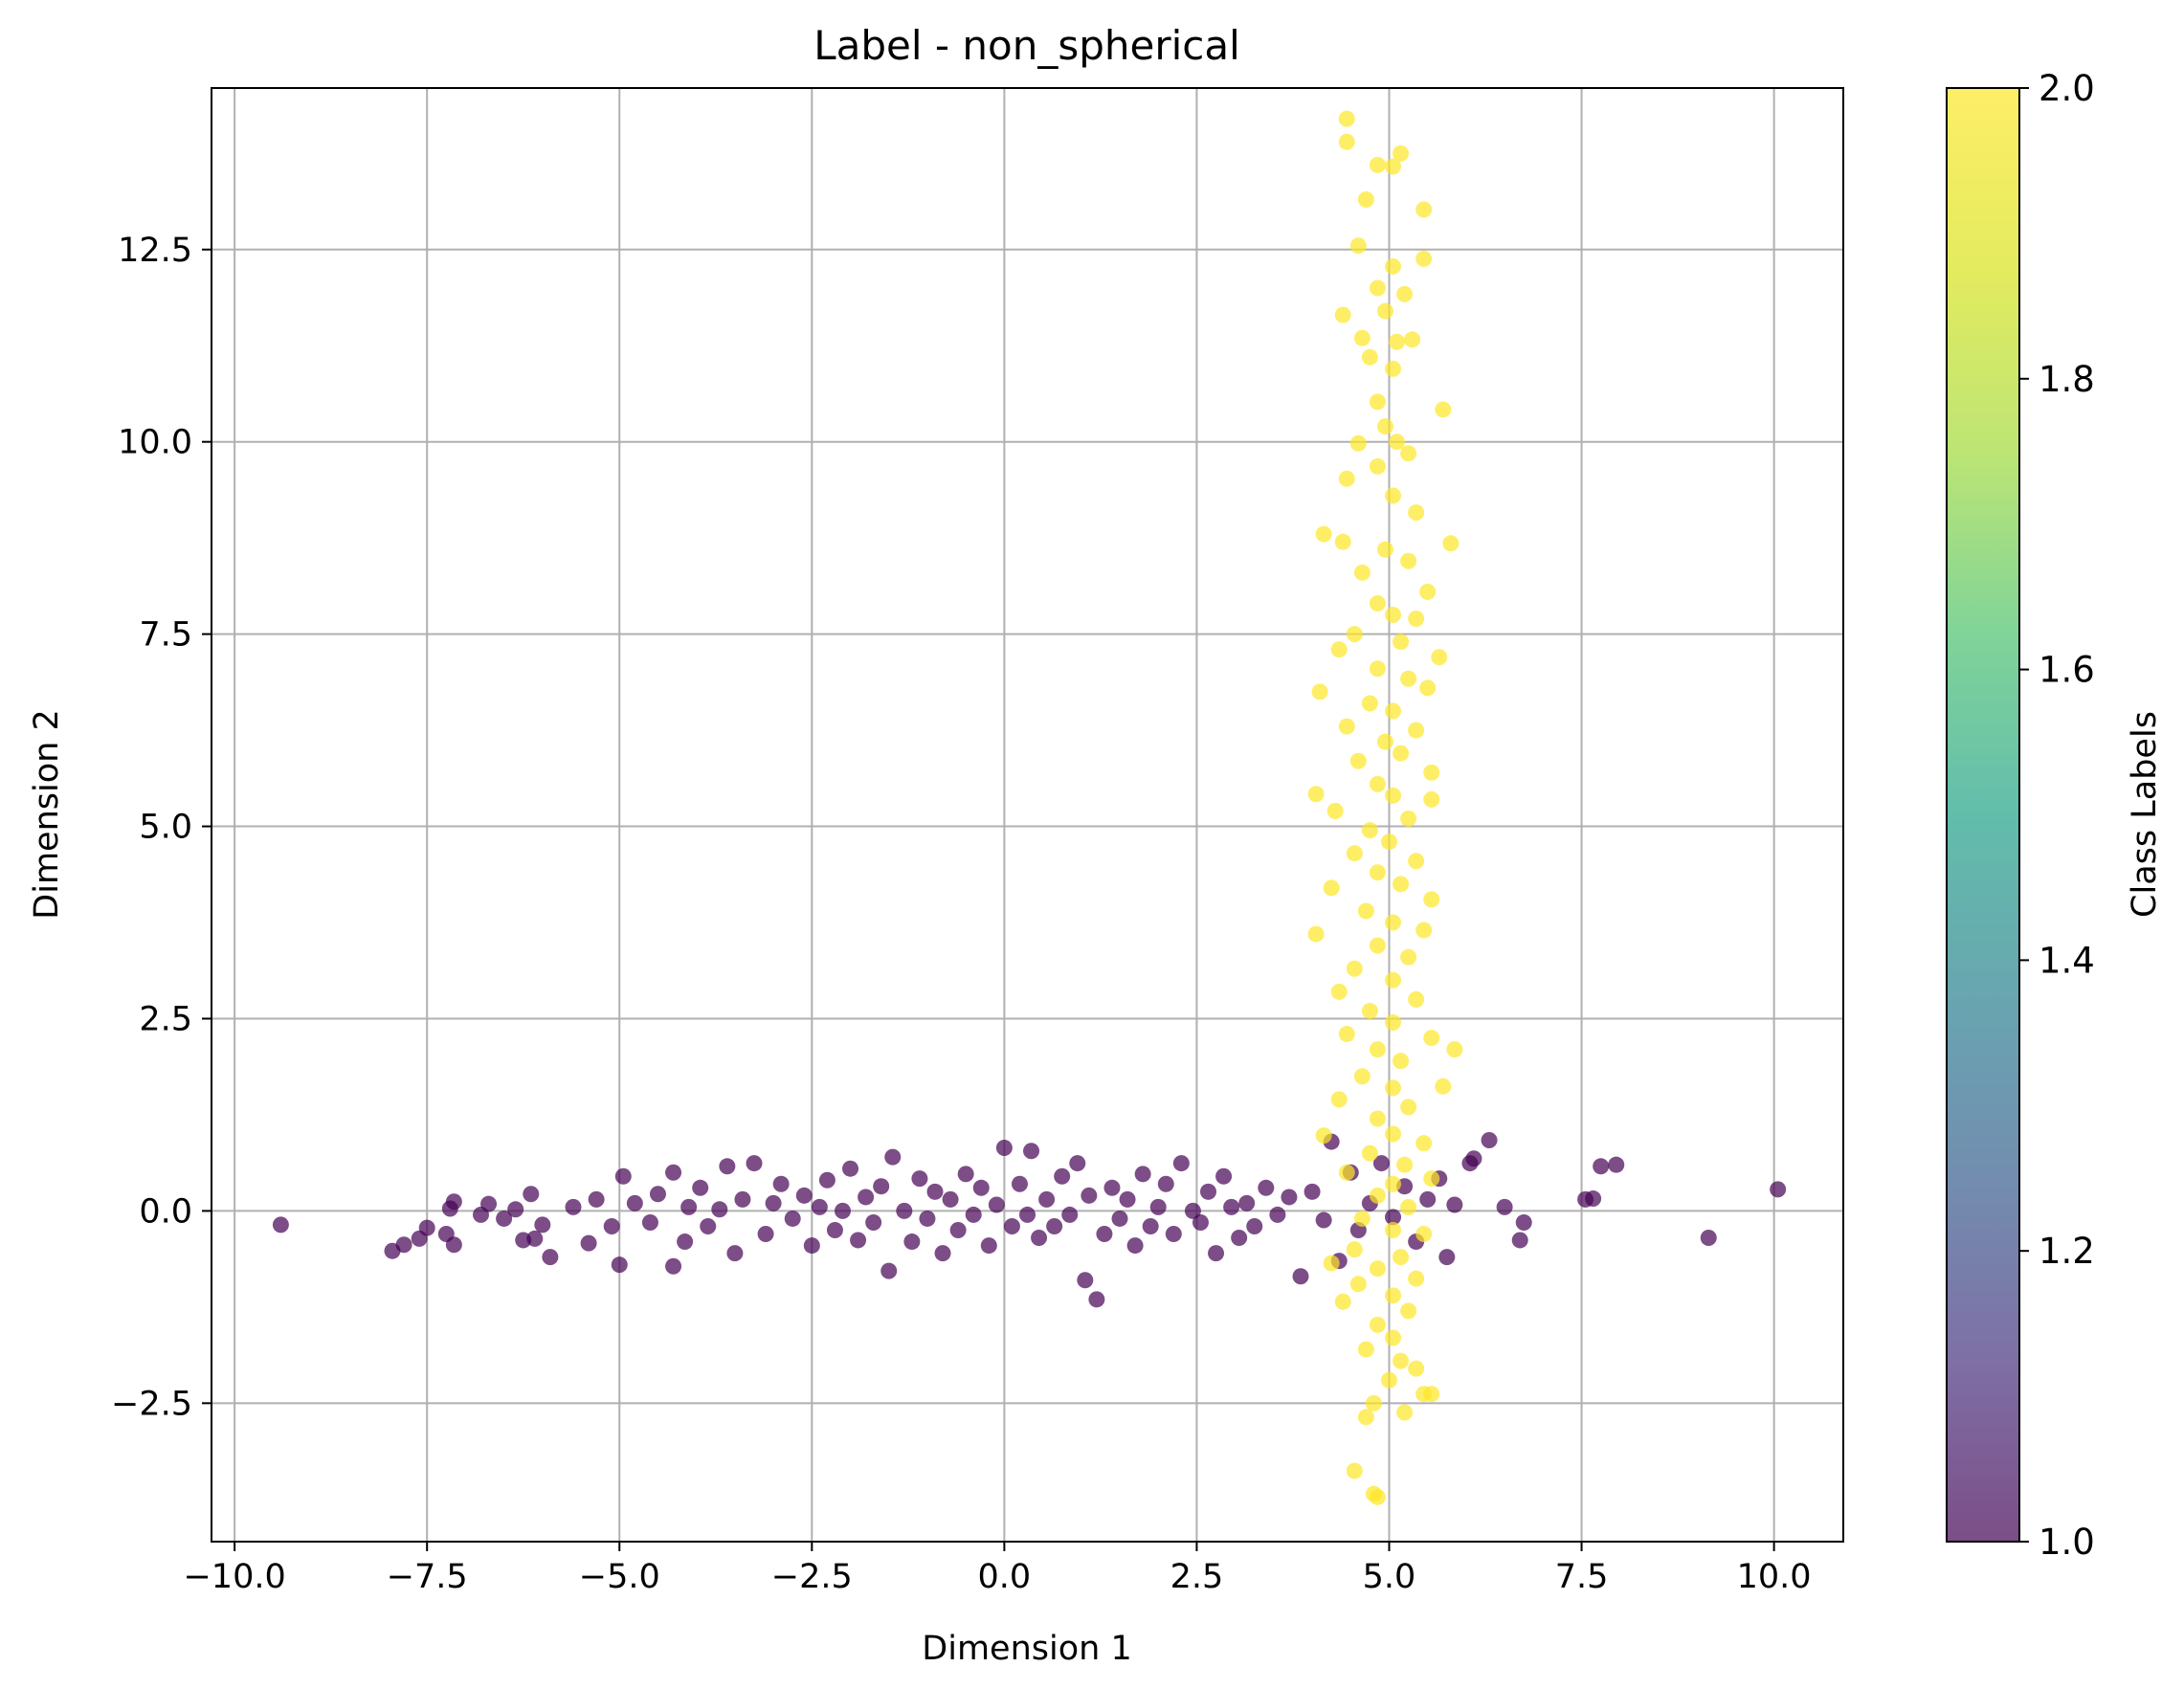 The height and width of the screenshot is (1689, 2184). I want to click on y-tick-label: 0.0, so click(166, 1211).